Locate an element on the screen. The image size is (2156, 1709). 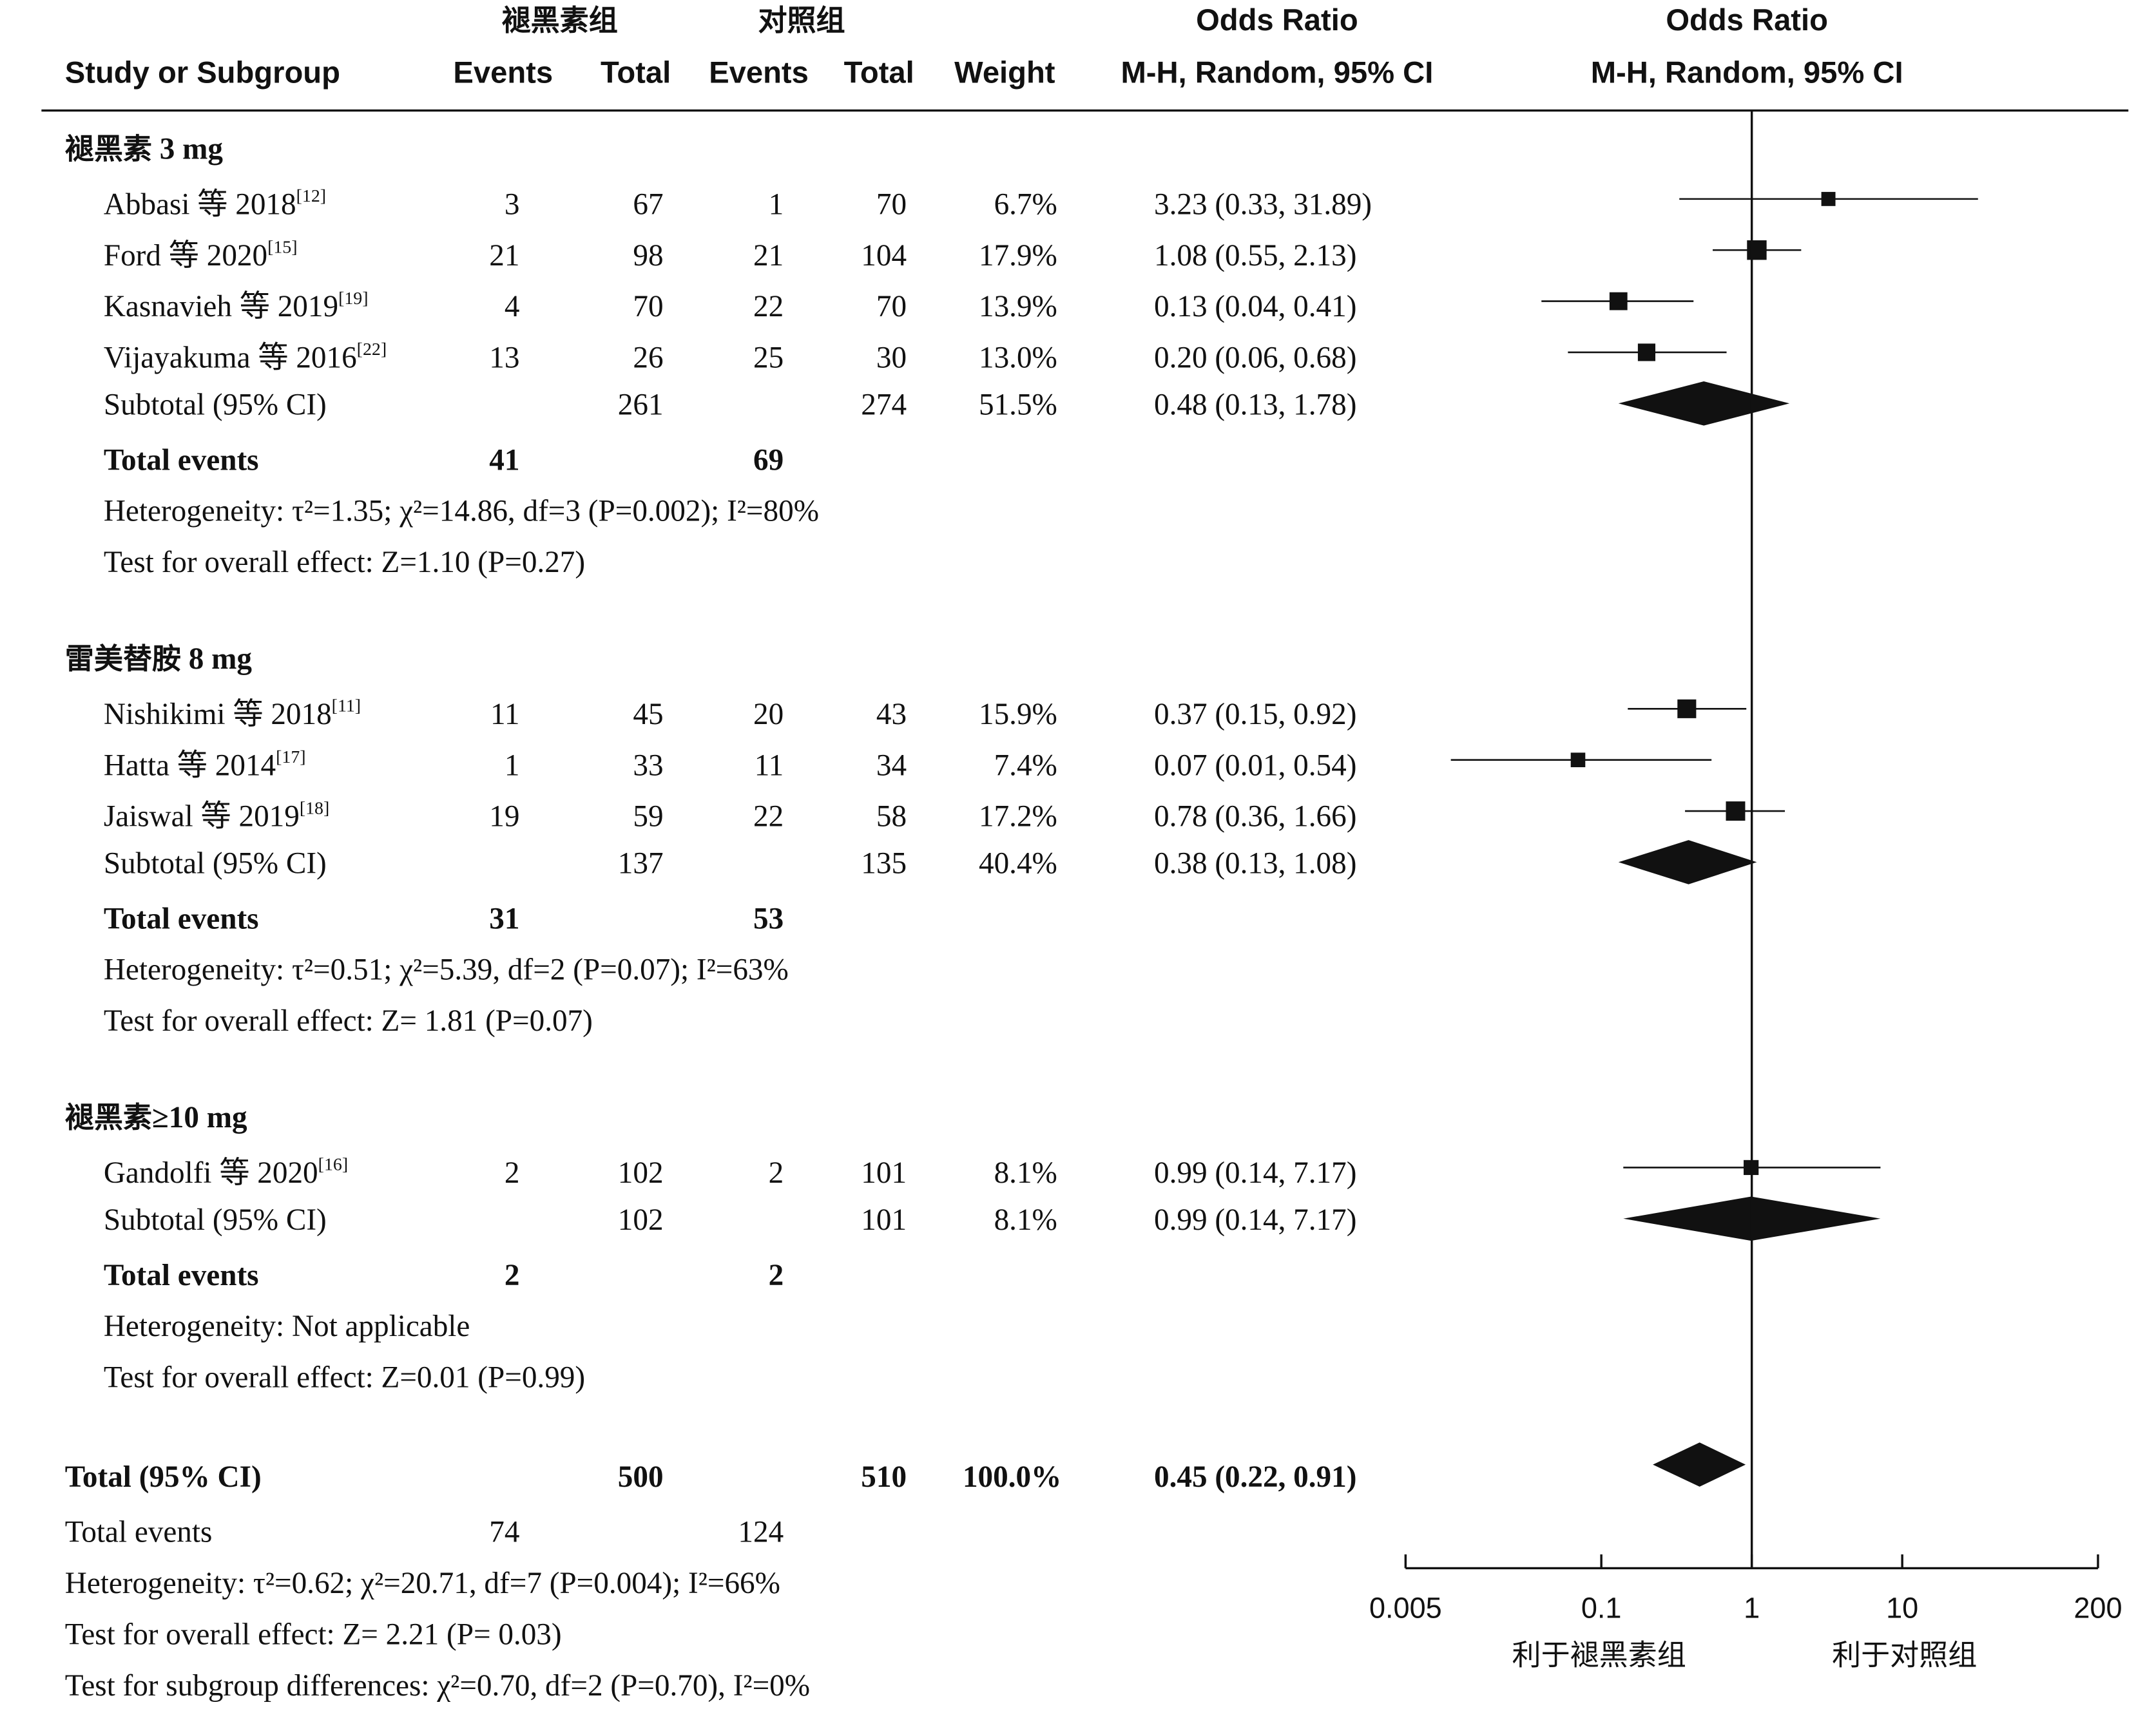
subtotal-total1: 261 is located at coordinates (641, 404).